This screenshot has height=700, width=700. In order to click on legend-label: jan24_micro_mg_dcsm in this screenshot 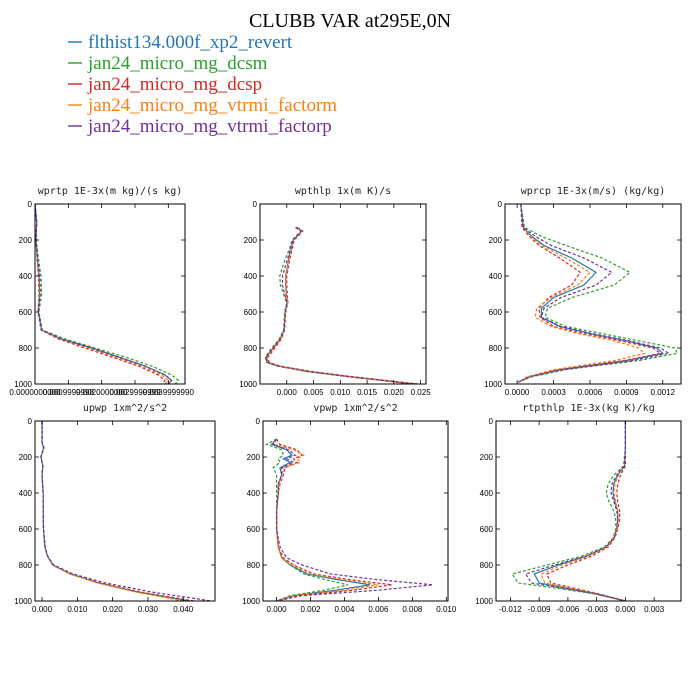, I will do `click(177, 63)`.